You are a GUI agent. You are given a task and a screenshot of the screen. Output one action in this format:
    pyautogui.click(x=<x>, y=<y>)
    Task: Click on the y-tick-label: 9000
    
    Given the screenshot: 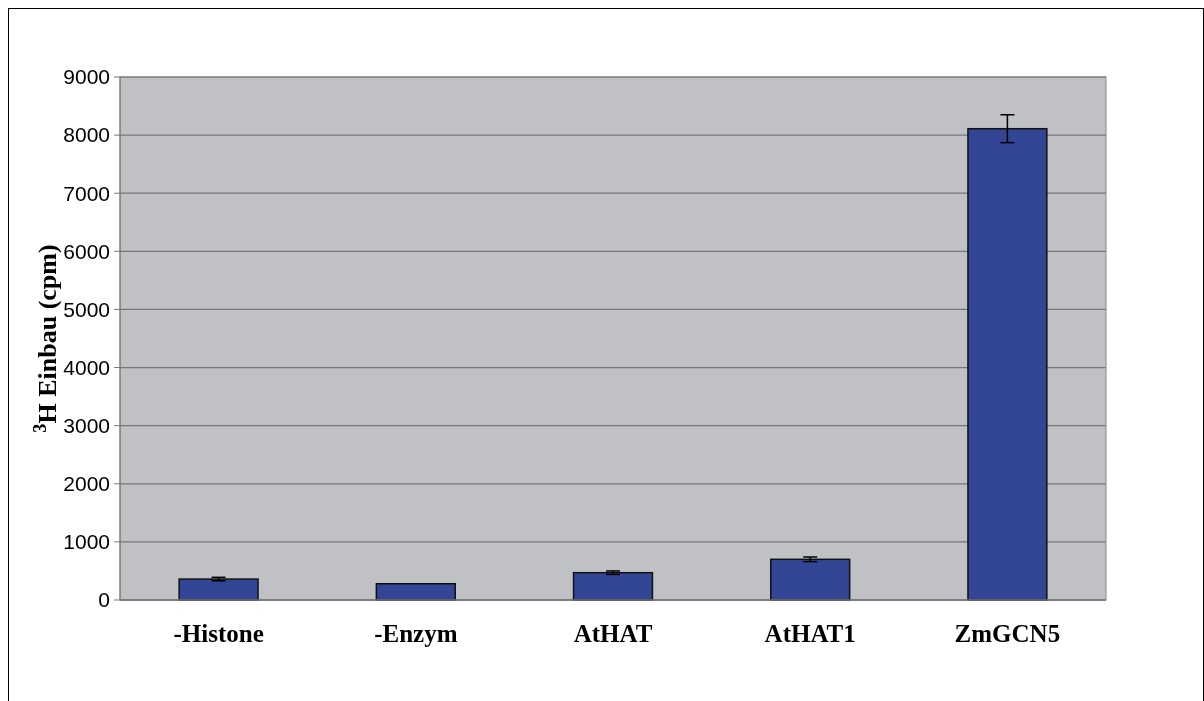 What is the action you would take?
    pyautogui.click(x=86, y=77)
    